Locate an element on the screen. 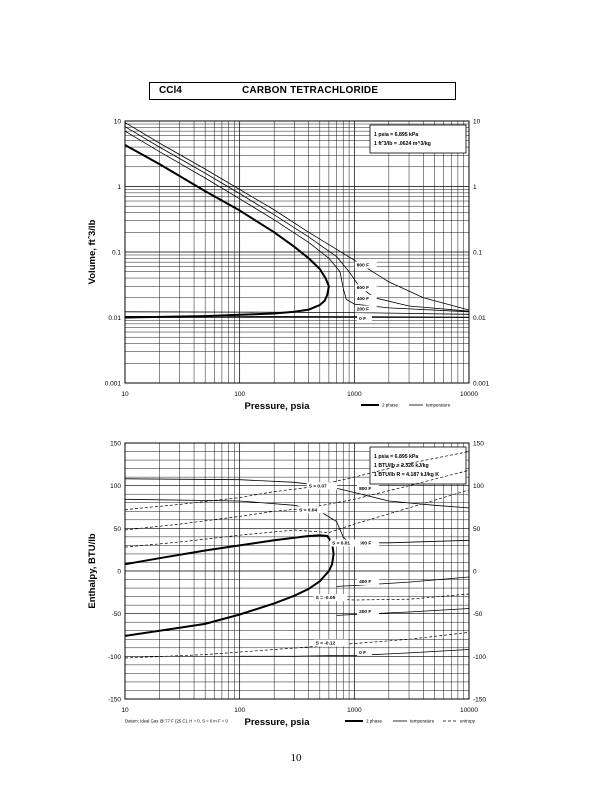  y-tick-label-left: 10 is located at coordinates (118, 122).